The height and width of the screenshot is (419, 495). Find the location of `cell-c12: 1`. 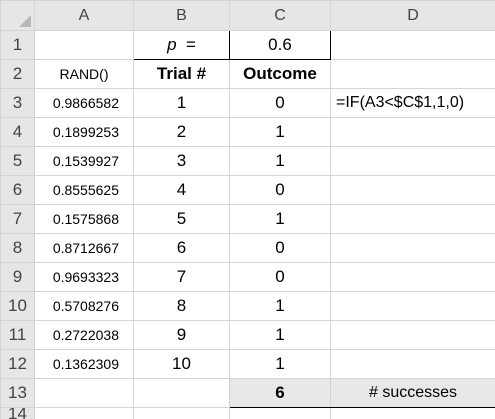

cell-c12: 1 is located at coordinates (280, 364).